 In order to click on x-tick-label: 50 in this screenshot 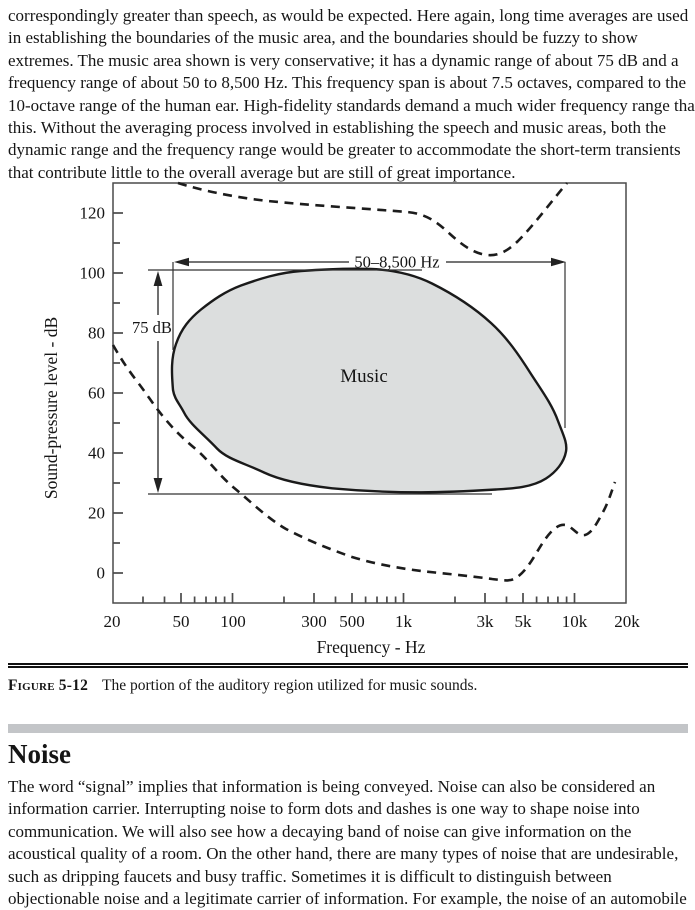, I will do `click(181, 621)`.